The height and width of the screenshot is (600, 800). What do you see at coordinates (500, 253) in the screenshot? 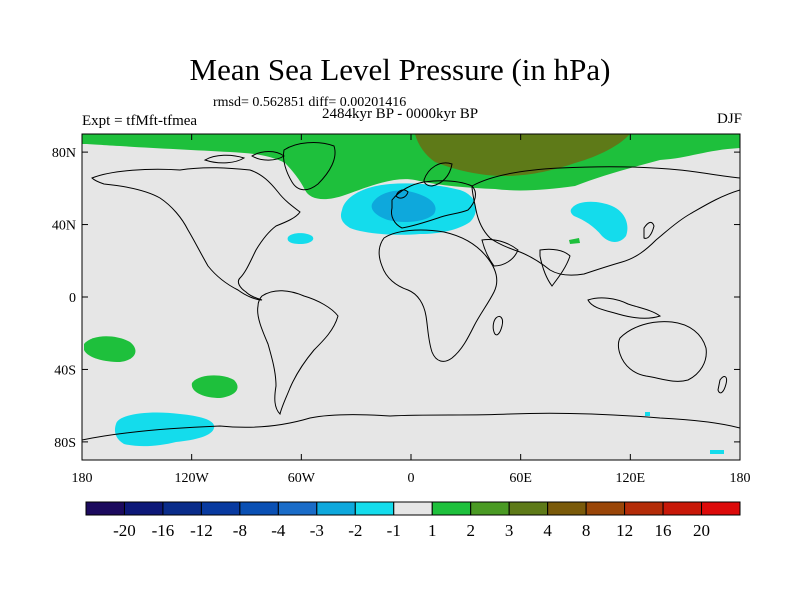
I see `coast-arabia` at bounding box center [500, 253].